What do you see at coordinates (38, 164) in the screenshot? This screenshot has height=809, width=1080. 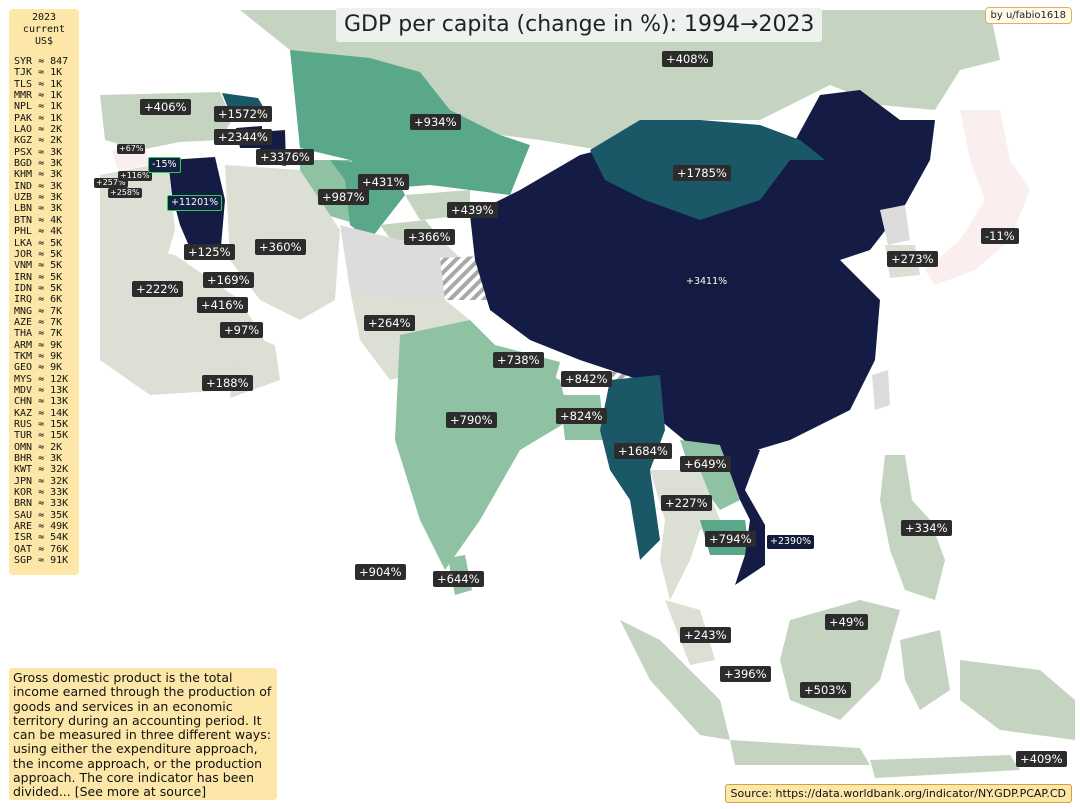 I see `legend-entry: BGD ≈ 3K` at bounding box center [38, 164].